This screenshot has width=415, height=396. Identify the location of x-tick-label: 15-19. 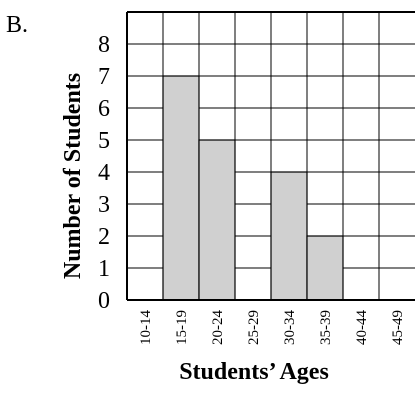
(182, 327).